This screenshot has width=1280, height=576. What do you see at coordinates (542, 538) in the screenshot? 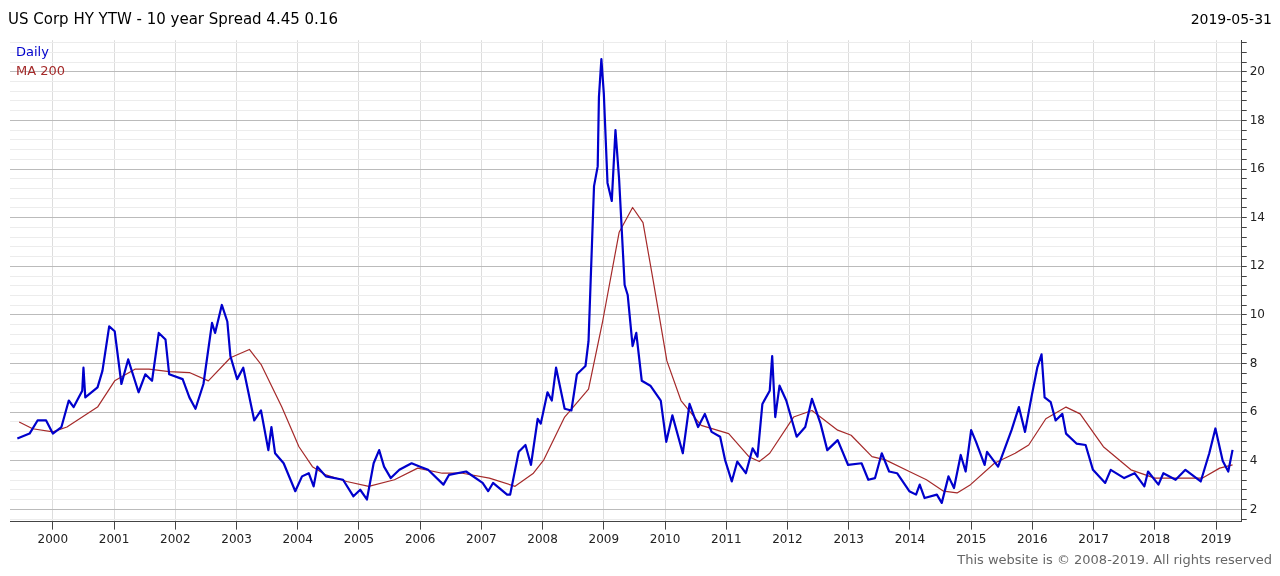
I see `x-tick-label: 2008` at bounding box center [542, 538].